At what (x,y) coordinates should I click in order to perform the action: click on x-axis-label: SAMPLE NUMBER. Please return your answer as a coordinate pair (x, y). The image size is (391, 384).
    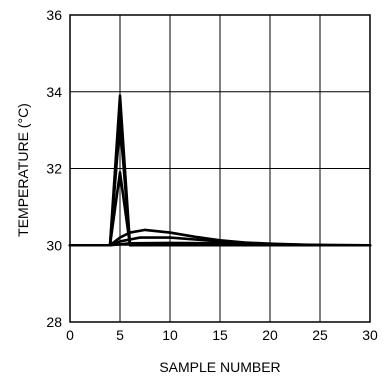
    Looking at the image, I should click on (219, 367).